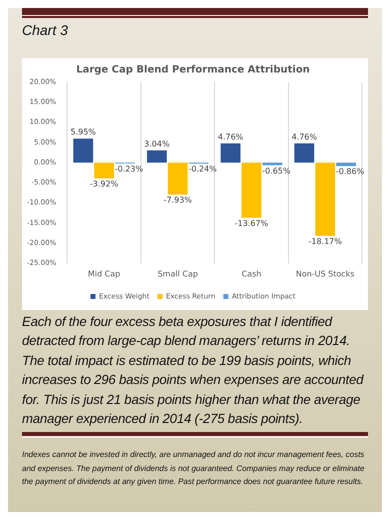 This screenshot has height=520, width=390. What do you see at coordinates (178, 200) in the screenshot?
I see `data-label: -7.93%` at bounding box center [178, 200].